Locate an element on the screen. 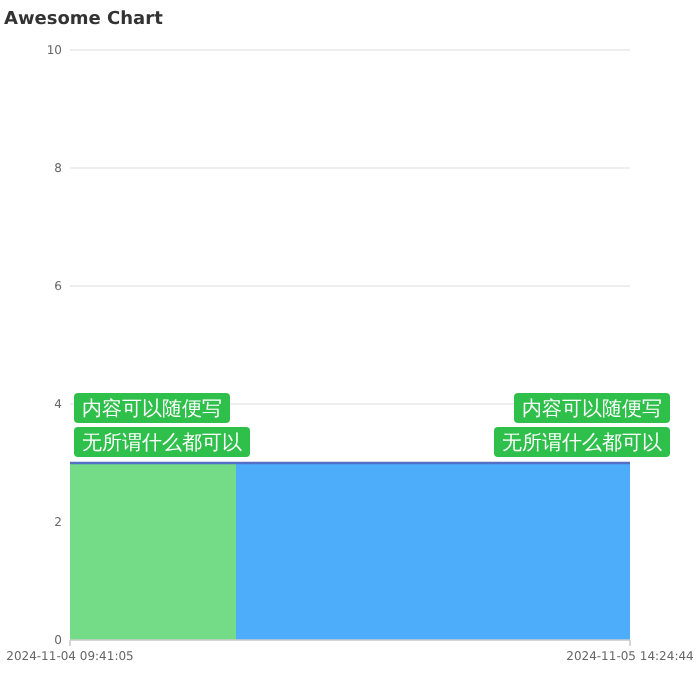 This screenshot has height=700, width=700. chart-title: Awesome Chart is located at coordinates (84, 20).